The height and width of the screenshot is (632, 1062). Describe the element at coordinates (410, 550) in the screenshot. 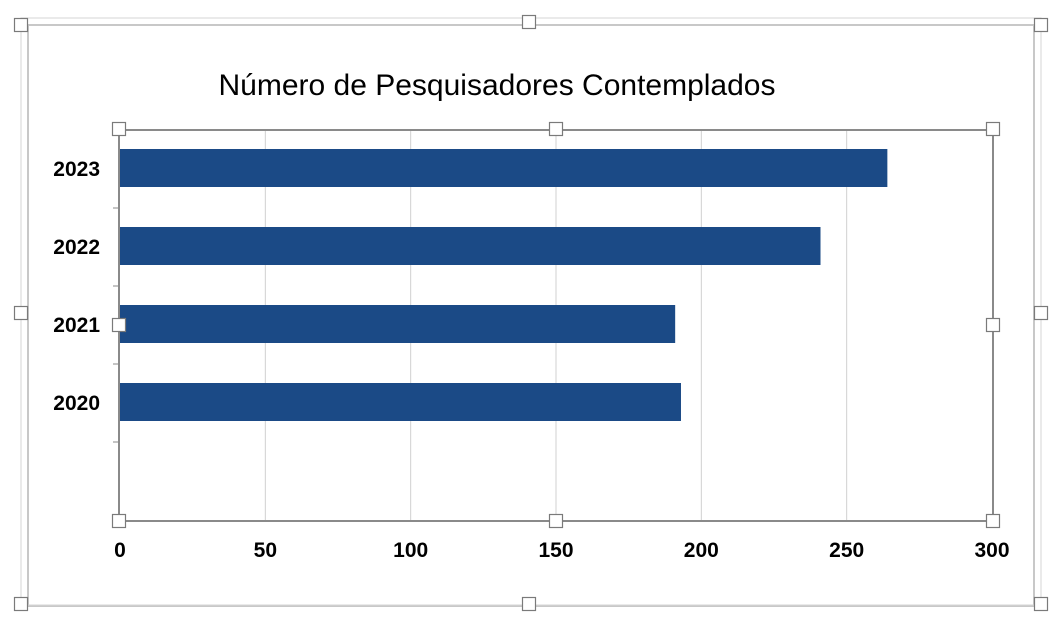

I see `x-tick-label: 100` at that location.